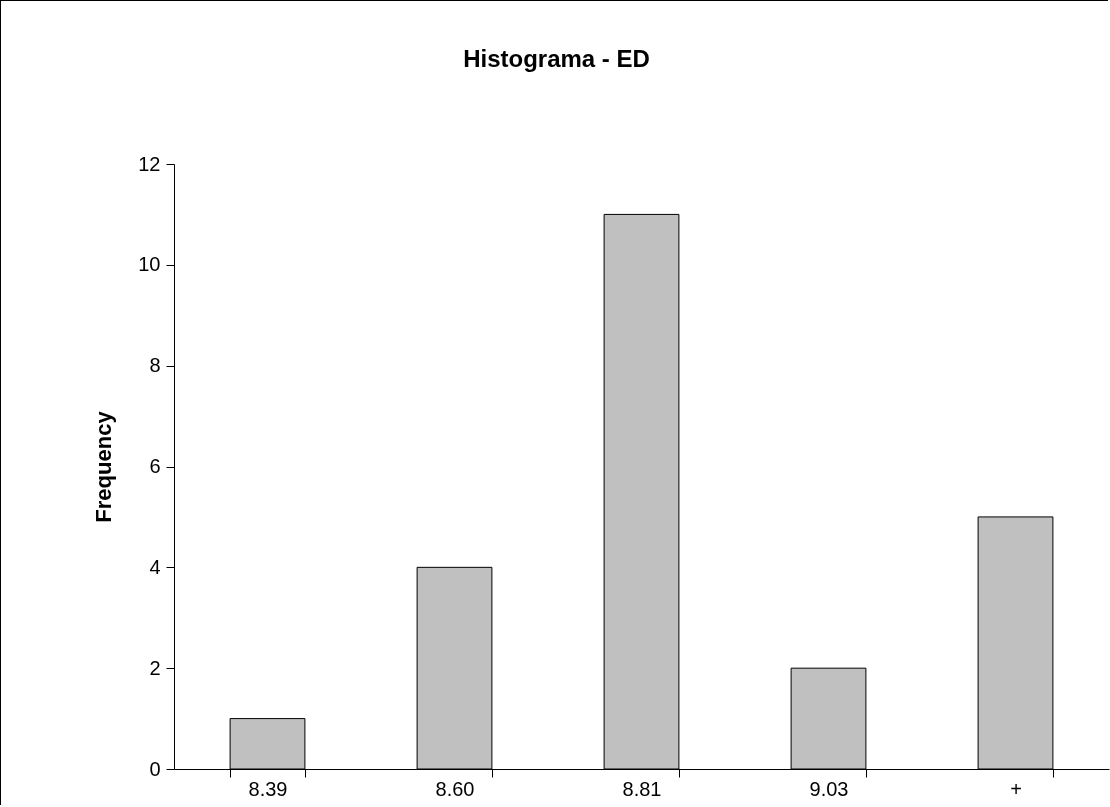 The height and width of the screenshot is (807, 1110). I want to click on x-tick-label: 8.39, so click(268, 788).